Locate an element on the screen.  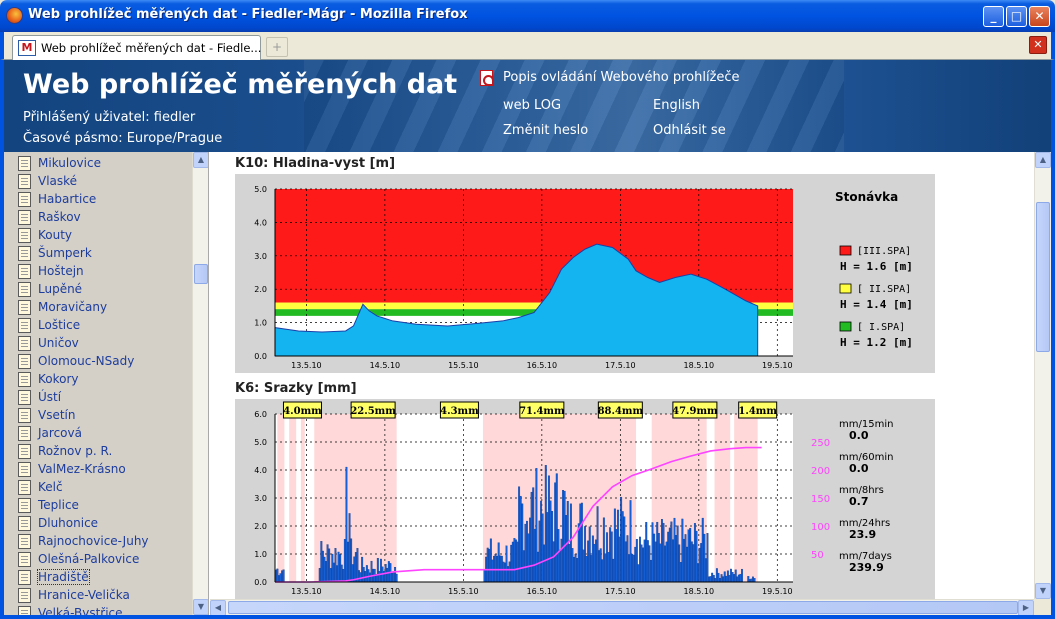
sidebar-item: Loštice is located at coordinates (98, 326).